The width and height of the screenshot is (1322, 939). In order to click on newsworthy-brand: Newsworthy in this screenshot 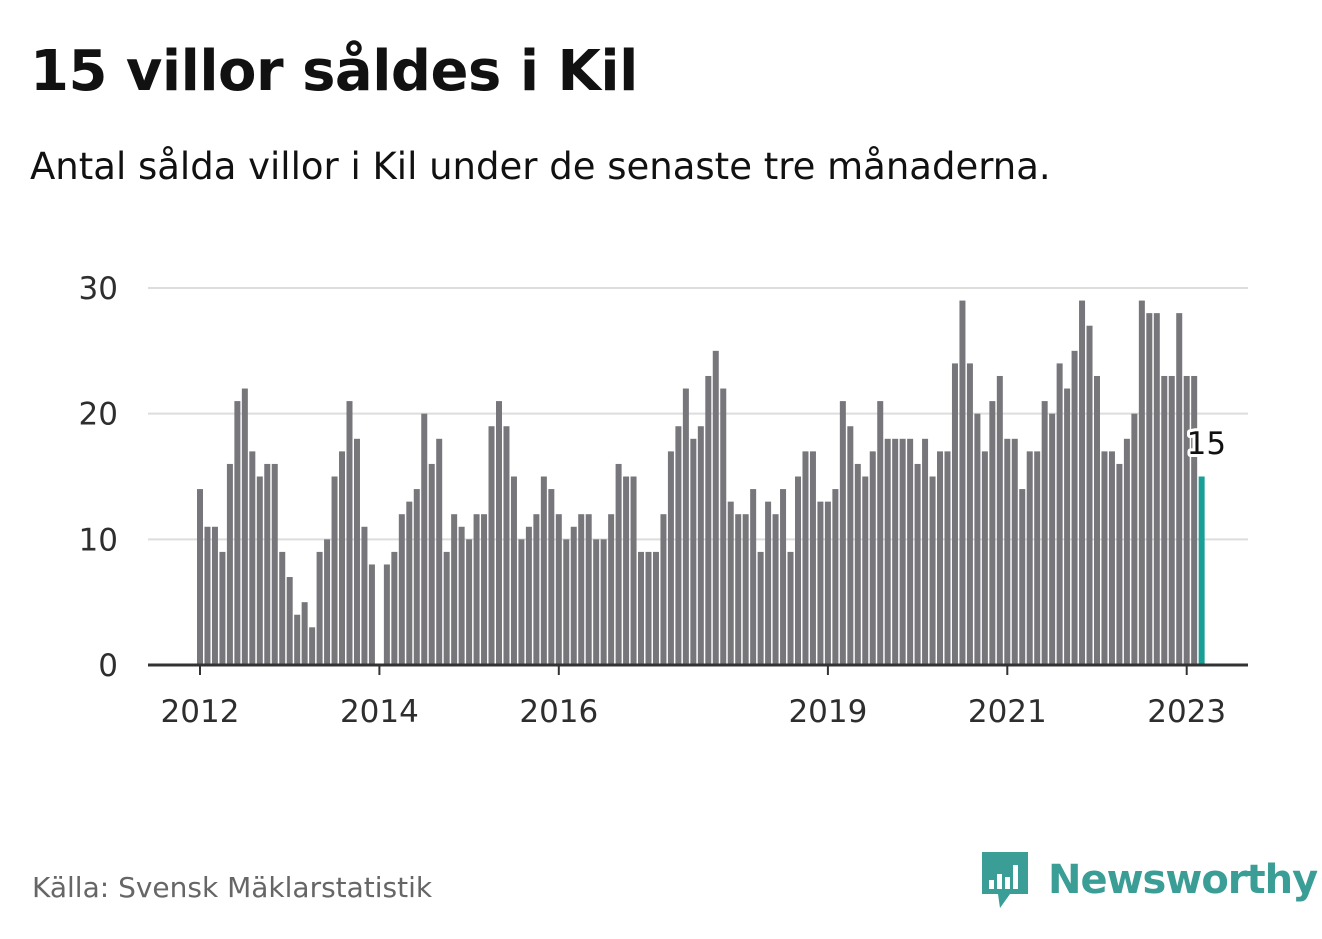, I will do `click(1149, 880)`.